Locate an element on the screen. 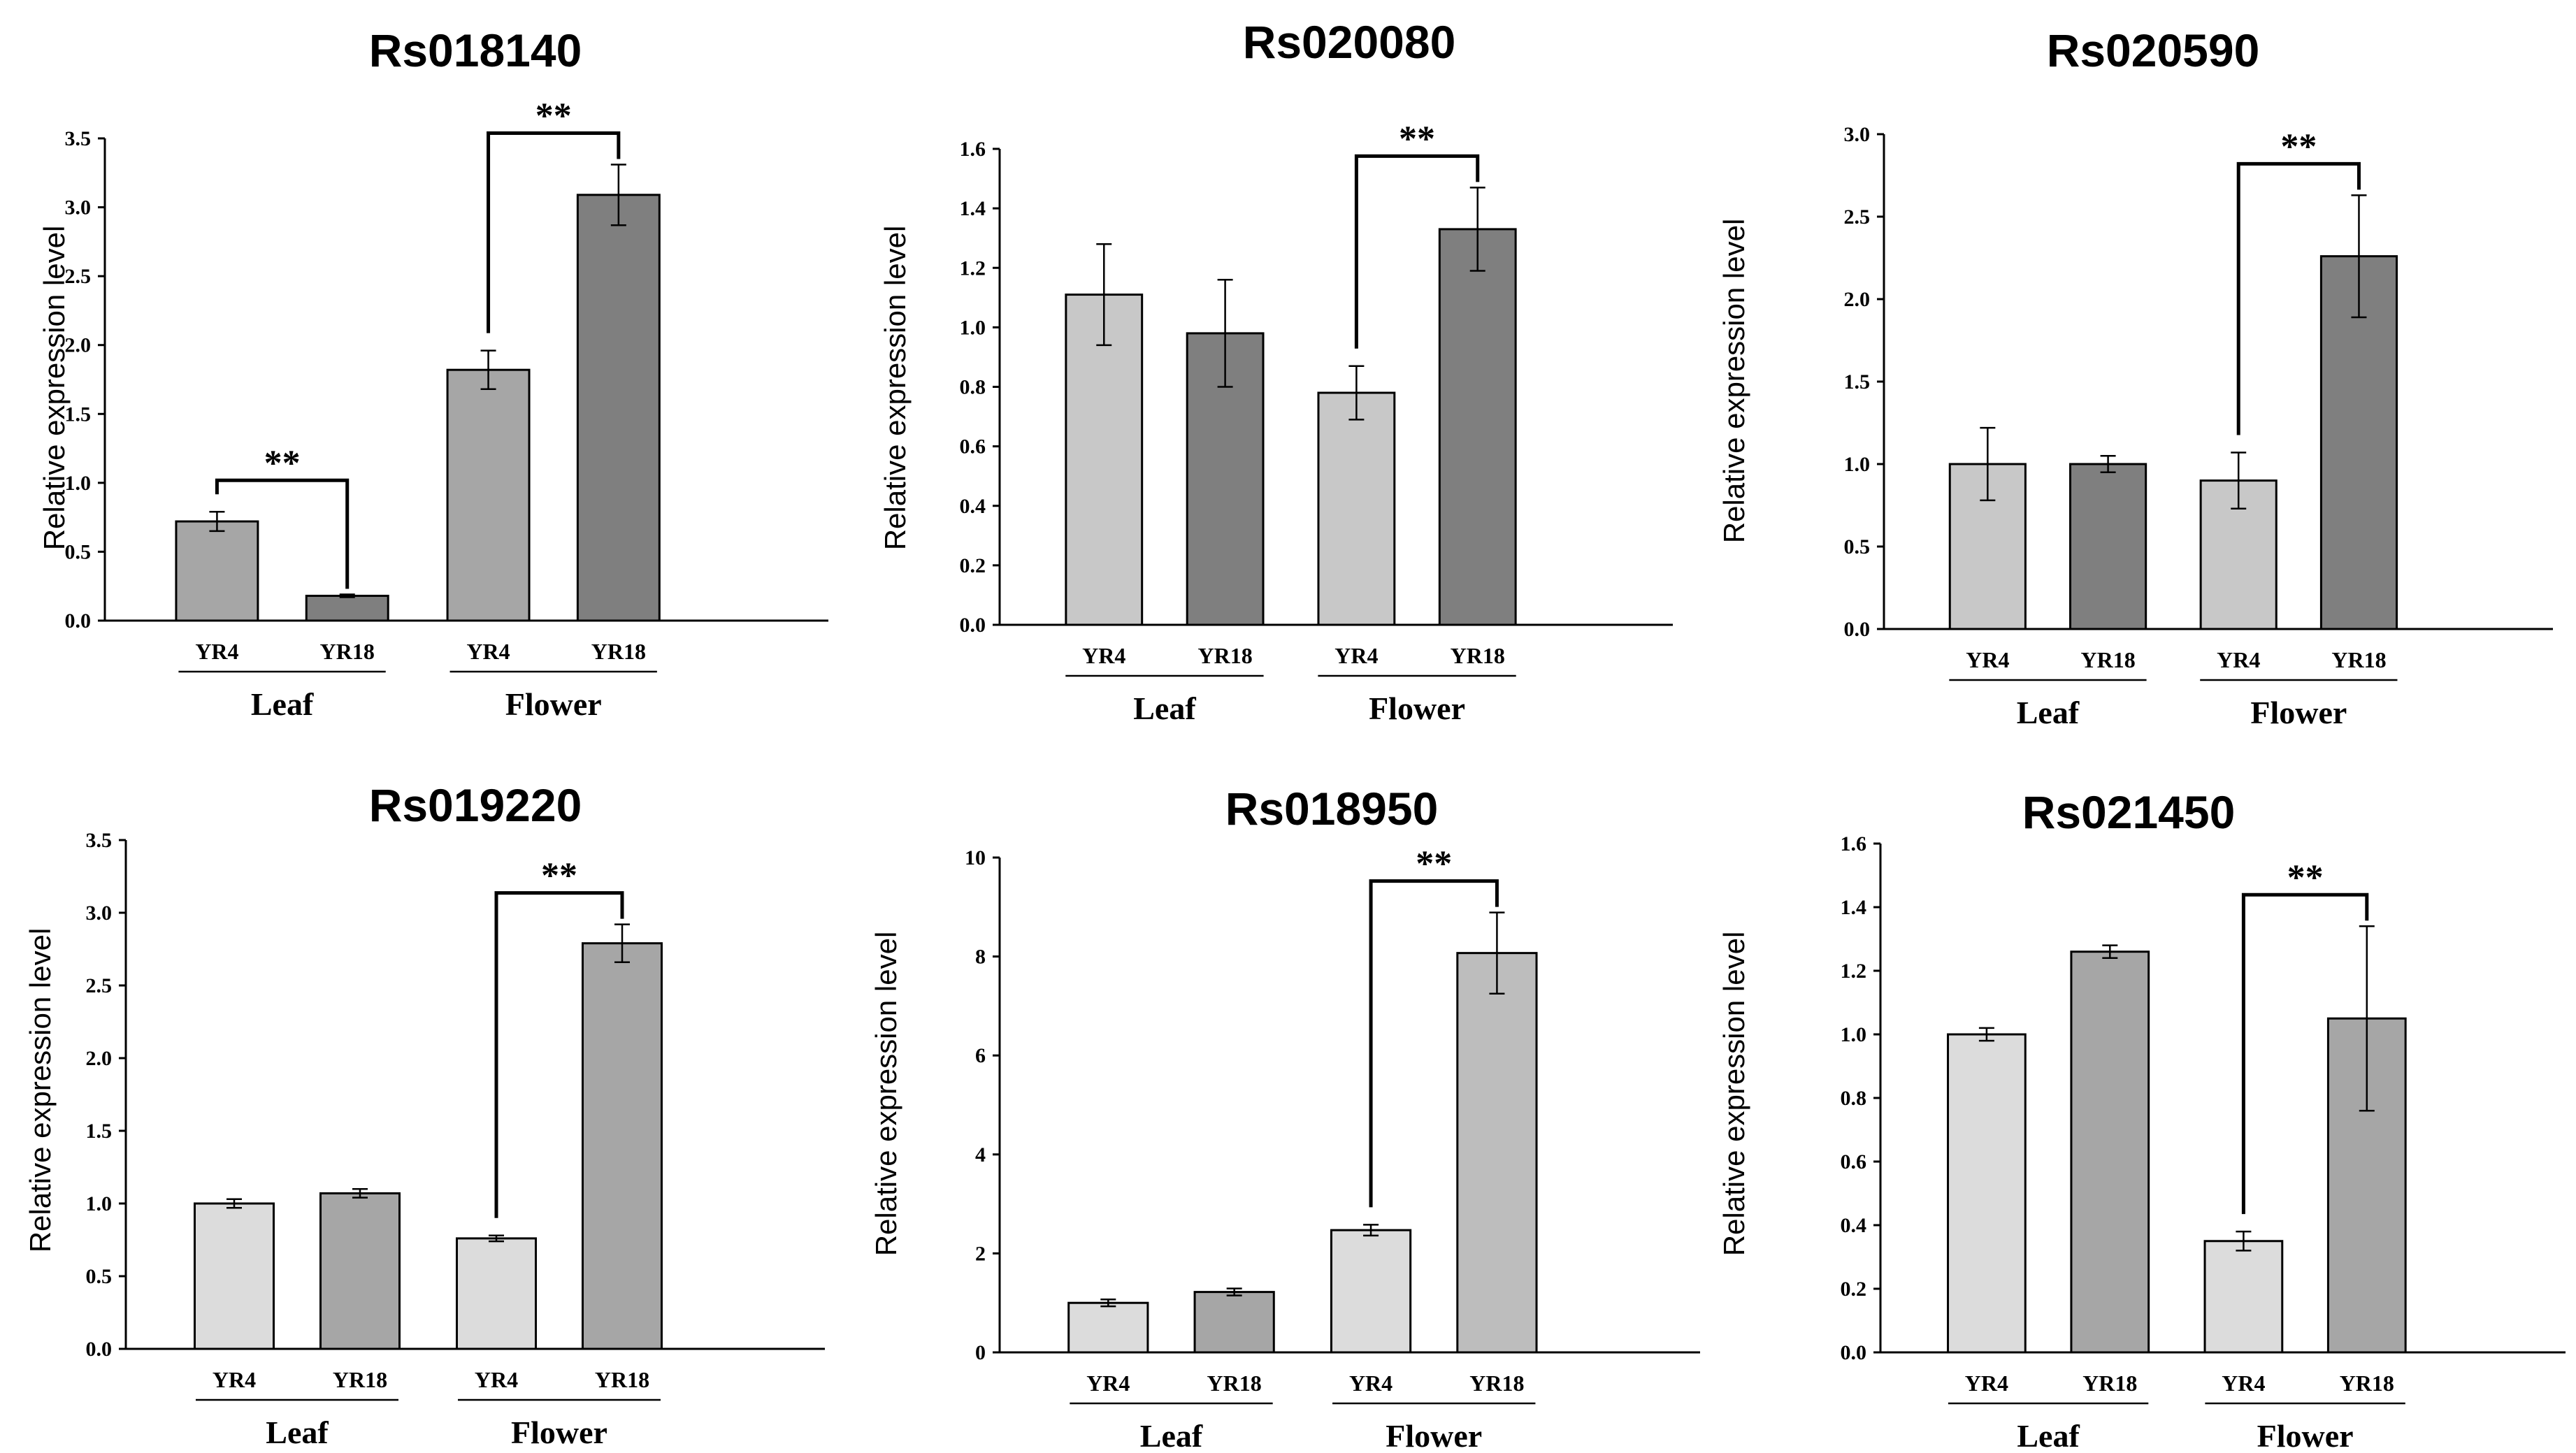  panel-3-ytick-label: 2.0 is located at coordinates (1857, 299).